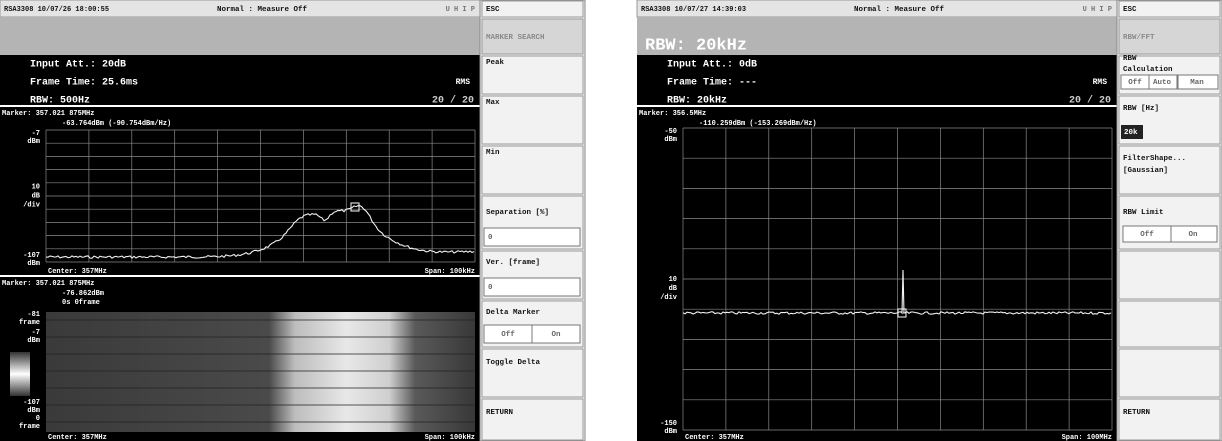 The width and height of the screenshot is (1222, 441). Describe the element at coordinates (240, 191) in the screenshot. I see `plot-area` at that location.